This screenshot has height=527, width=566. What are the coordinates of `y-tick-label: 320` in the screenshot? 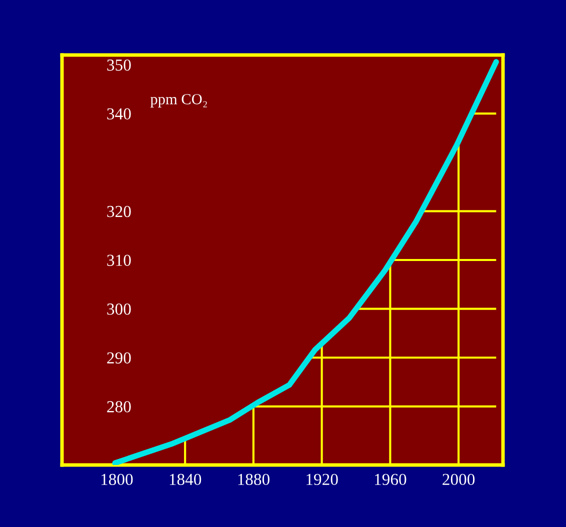 It's located at (119, 212).